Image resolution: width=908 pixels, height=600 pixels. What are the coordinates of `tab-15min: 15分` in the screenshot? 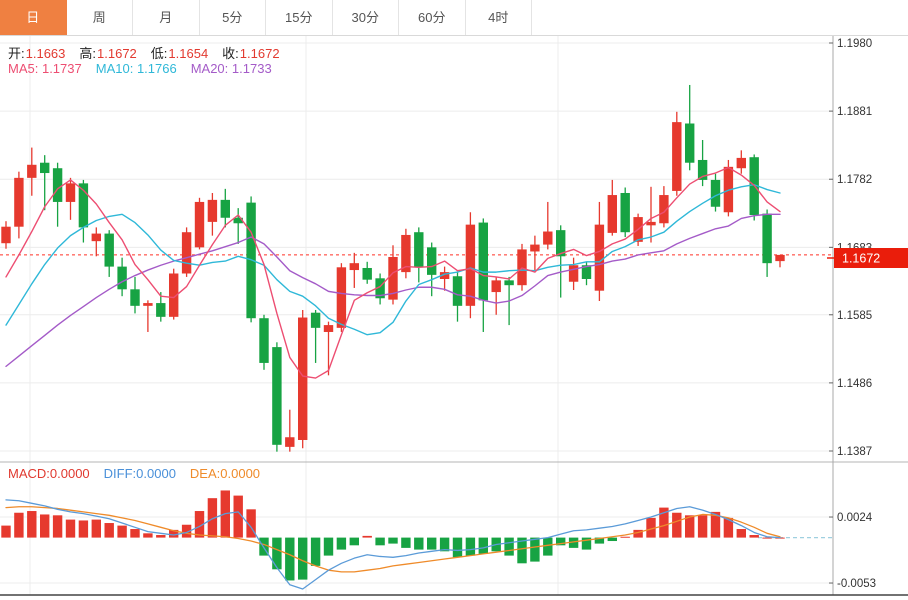 It's located at (299, 17).